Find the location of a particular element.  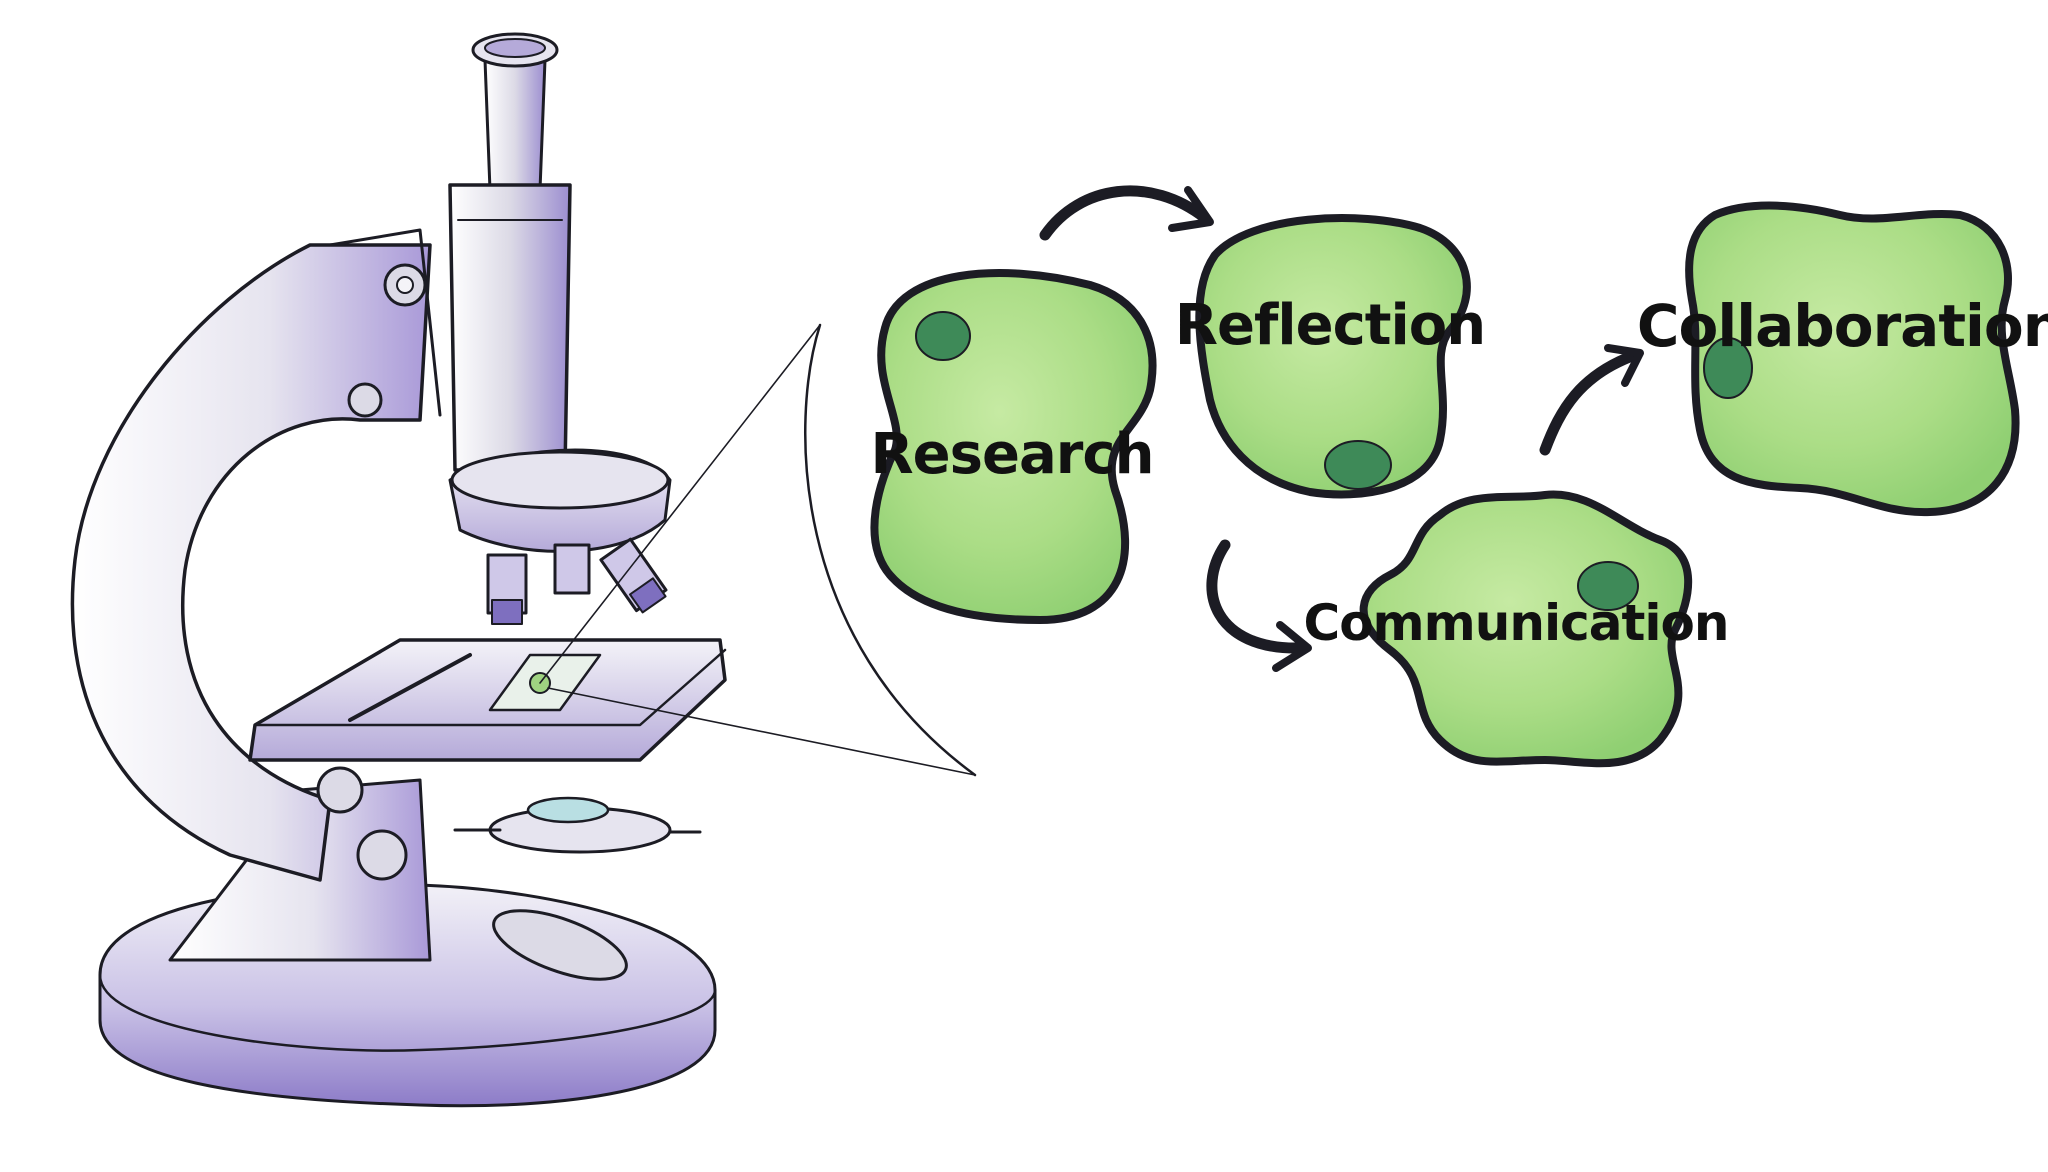

cell-research-nucleus is located at coordinates (943, 336).